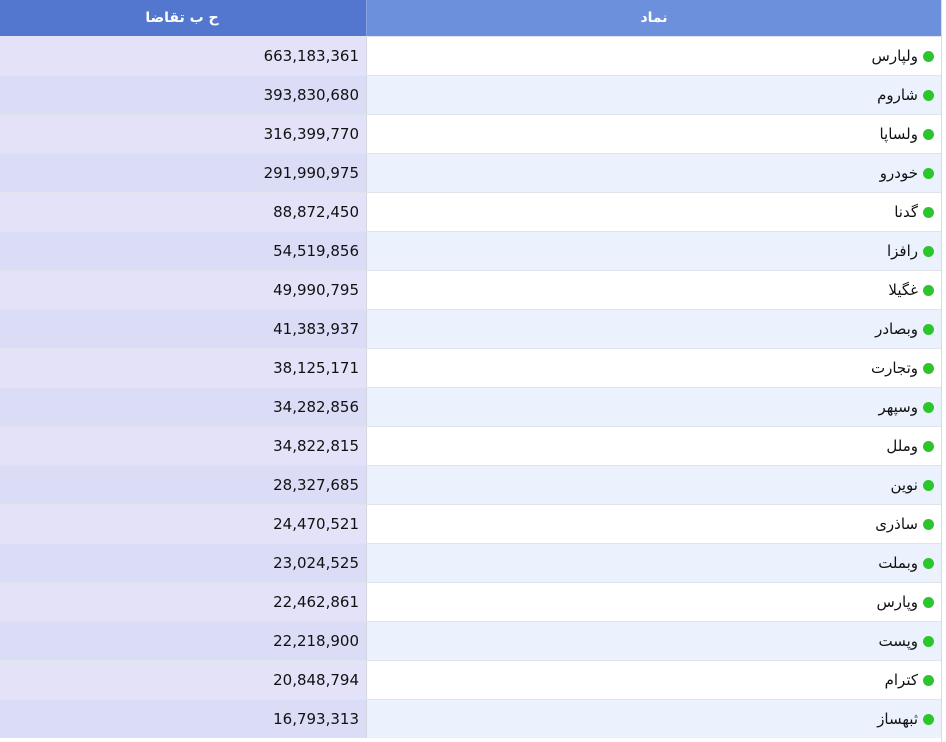  I want to click on table-row: 20,848,794 کترام, so click(470, 679).